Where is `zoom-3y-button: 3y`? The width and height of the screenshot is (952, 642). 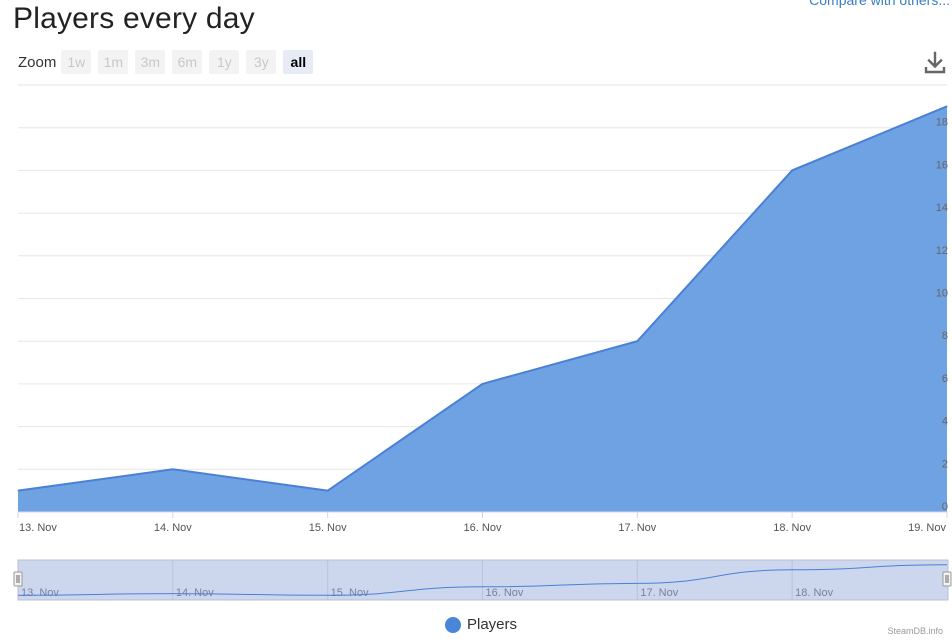 zoom-3y-button: 3y is located at coordinates (261, 62).